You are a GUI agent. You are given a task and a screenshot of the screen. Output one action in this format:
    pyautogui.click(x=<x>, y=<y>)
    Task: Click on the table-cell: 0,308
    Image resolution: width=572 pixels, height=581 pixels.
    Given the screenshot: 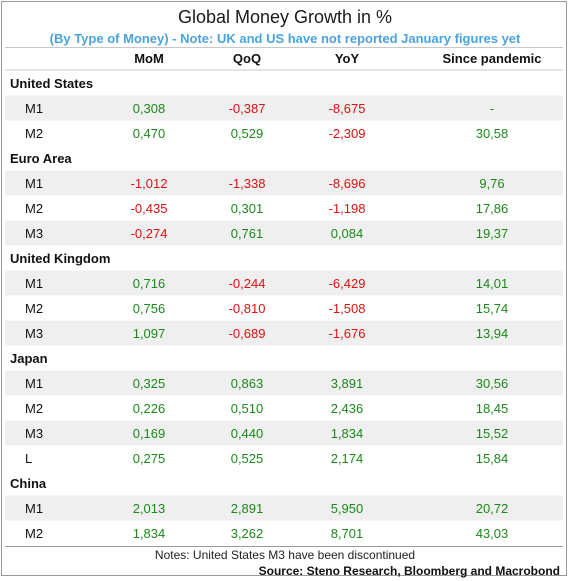 What is the action you would take?
    pyautogui.click(x=149, y=108)
    